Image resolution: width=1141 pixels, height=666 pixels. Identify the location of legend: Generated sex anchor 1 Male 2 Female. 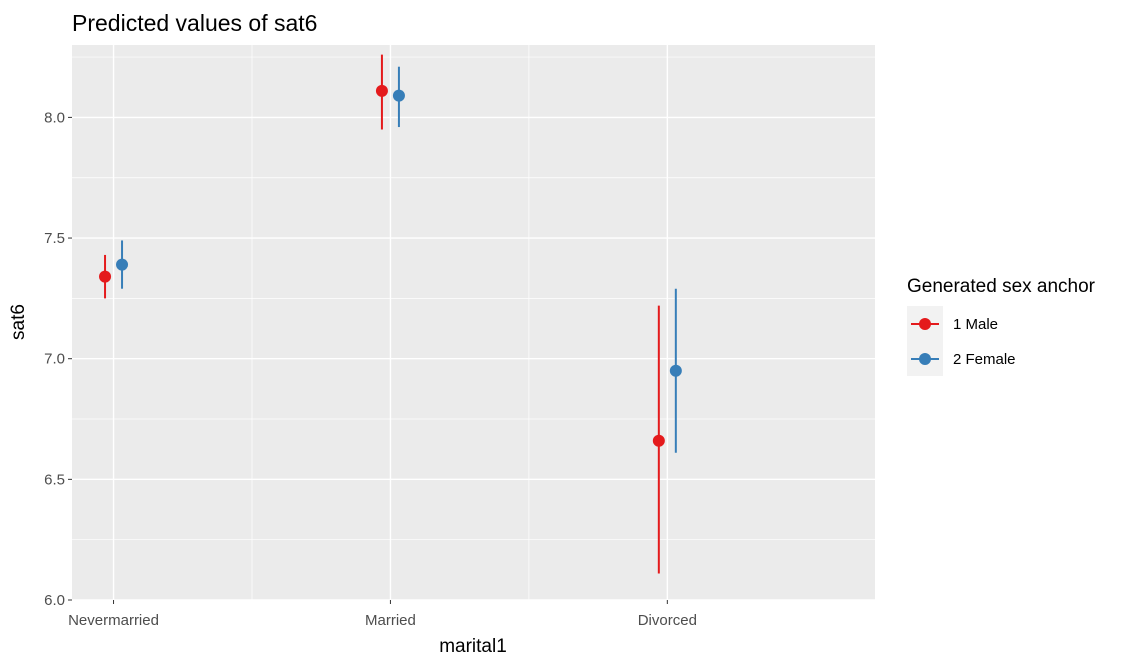
(1001, 326).